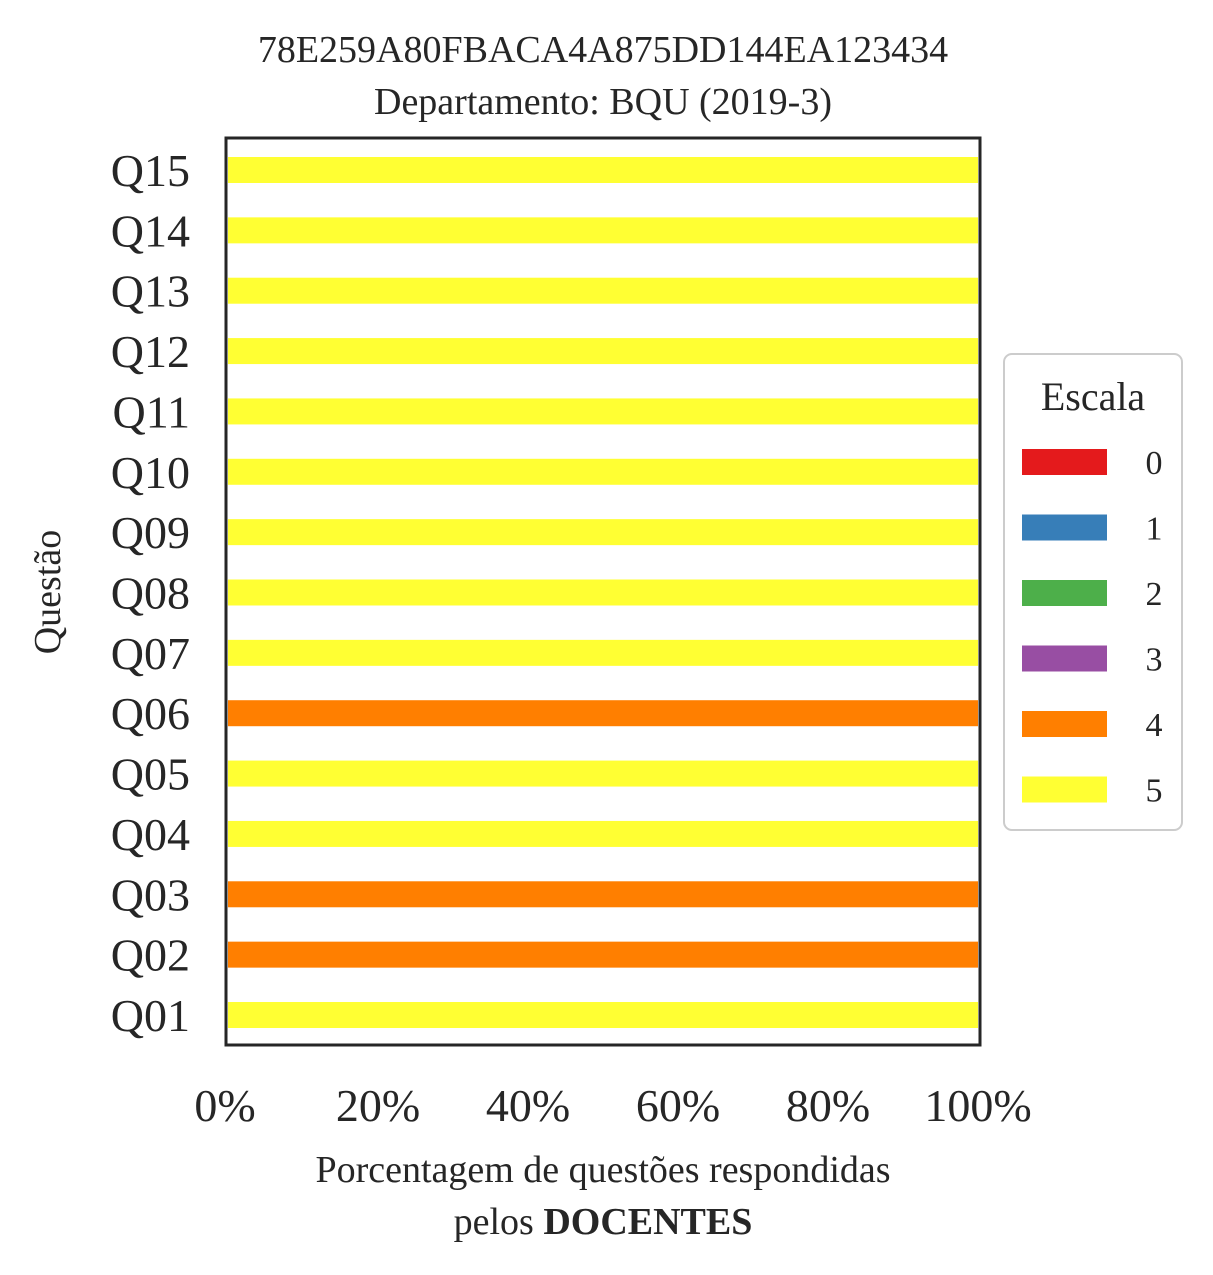 This screenshot has height=1275, width=1213. What do you see at coordinates (1092, 627) in the screenshot?
I see `legend-items: 0 1 2 3 4 5` at bounding box center [1092, 627].